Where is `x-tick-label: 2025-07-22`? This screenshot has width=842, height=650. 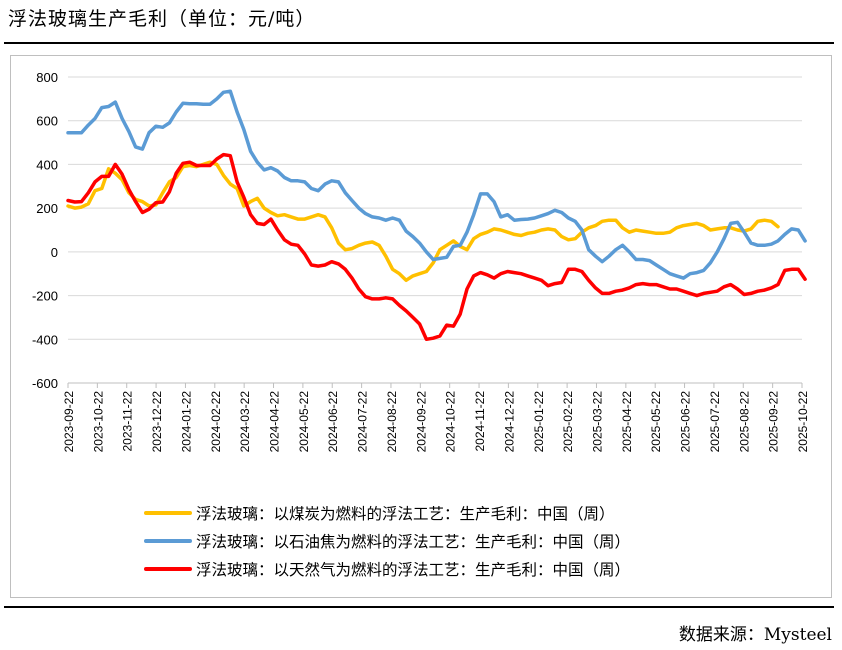 x-tick-label: 2025-07-22 is located at coordinates (715, 422).